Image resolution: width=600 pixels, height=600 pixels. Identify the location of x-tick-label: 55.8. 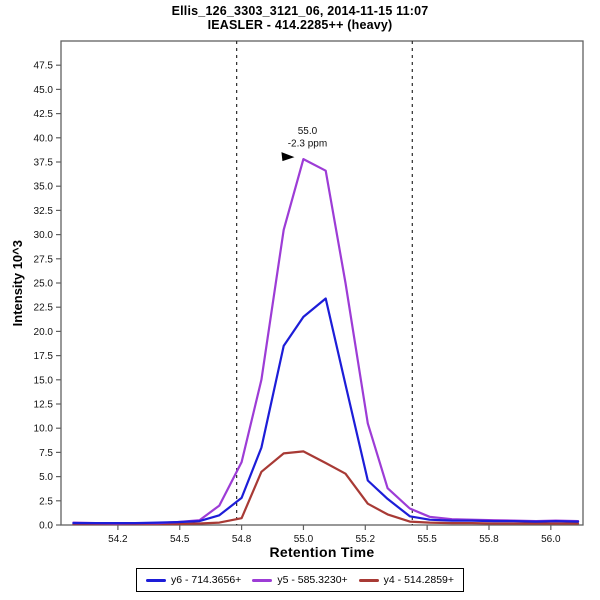
(489, 539).